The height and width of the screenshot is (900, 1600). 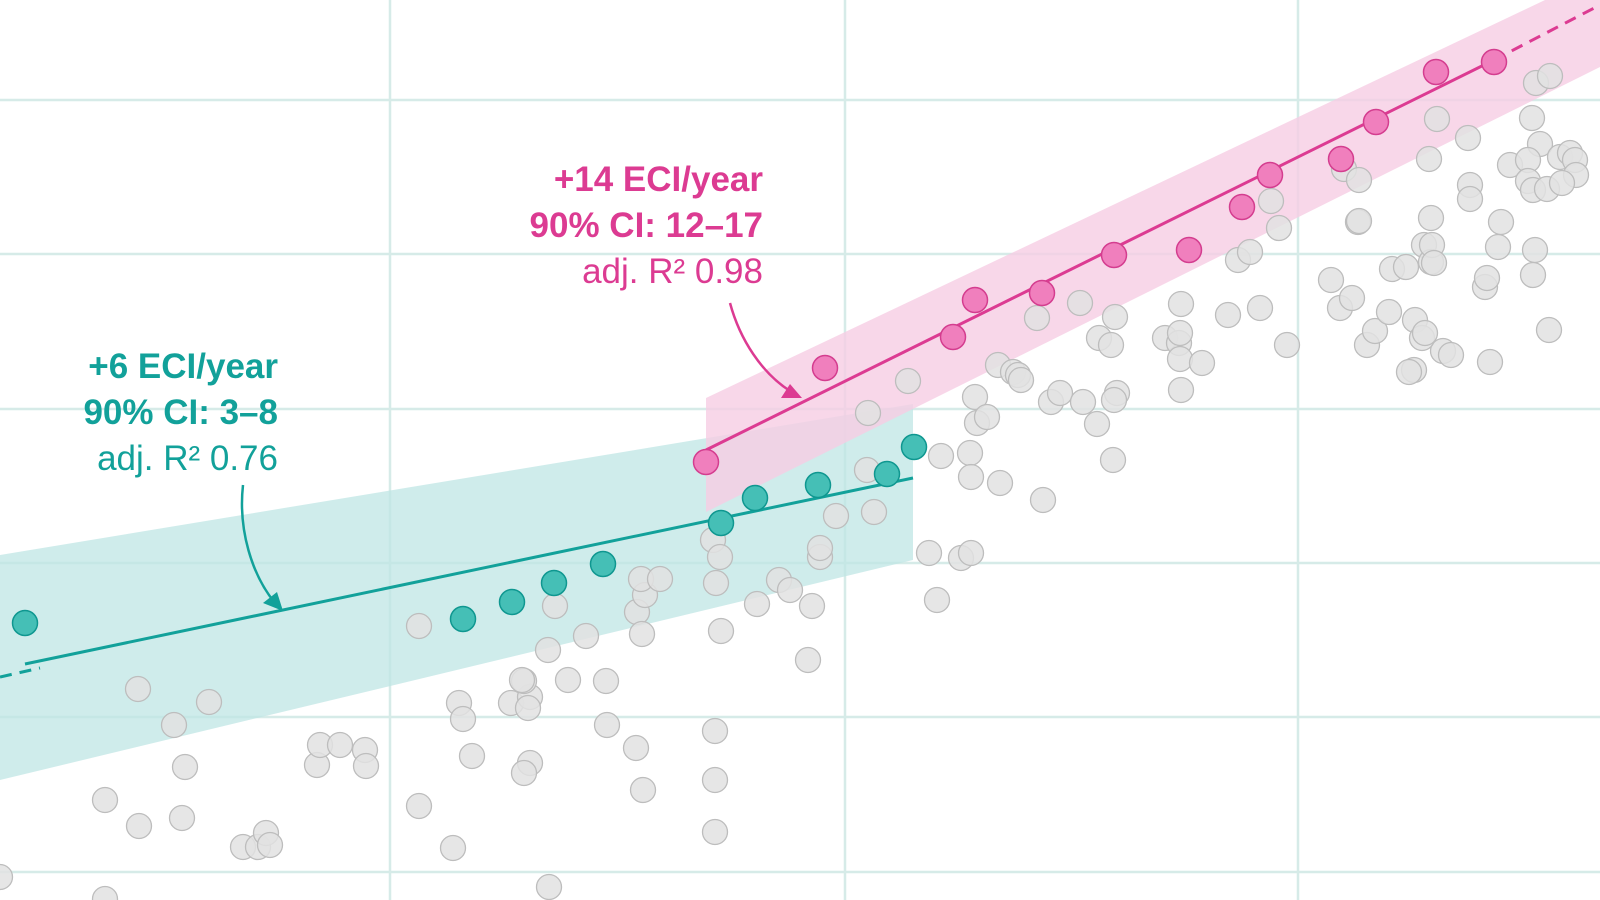 What do you see at coordinates (20, 672) in the screenshot?
I see `teal-trend-line-extension` at bounding box center [20, 672].